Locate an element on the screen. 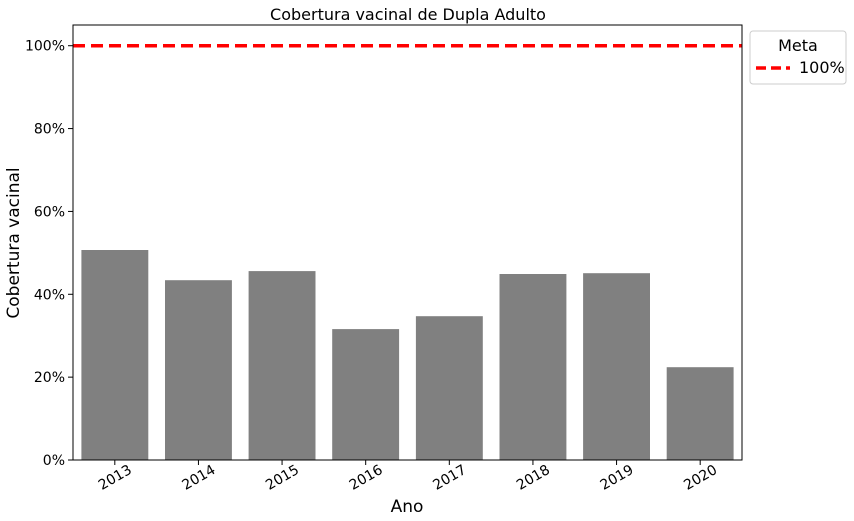  bar-2018 is located at coordinates (533, 367).